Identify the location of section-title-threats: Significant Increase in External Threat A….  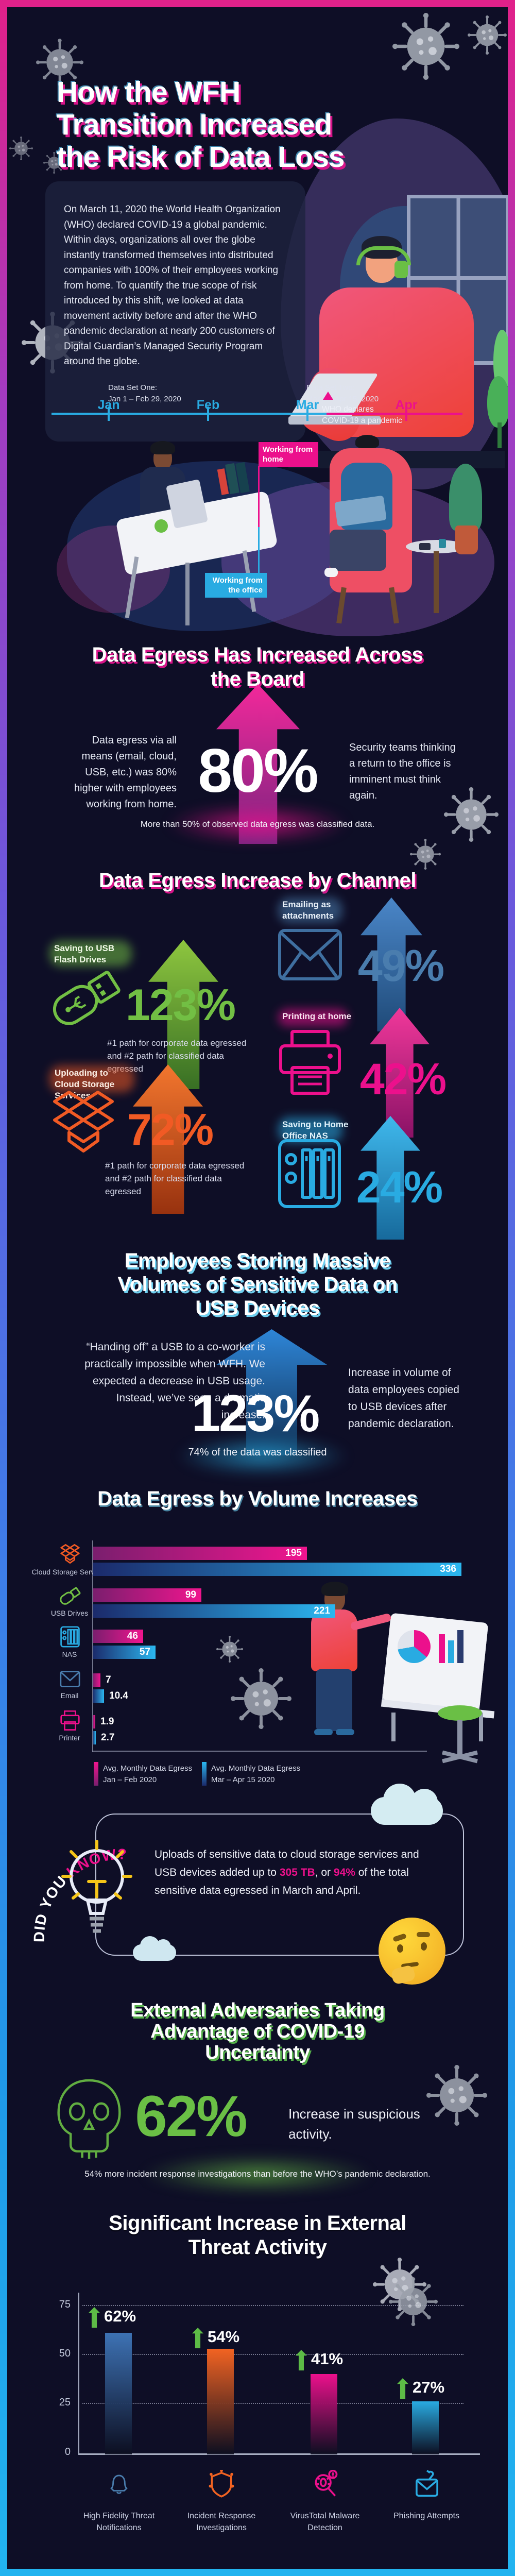
(257, 2235).